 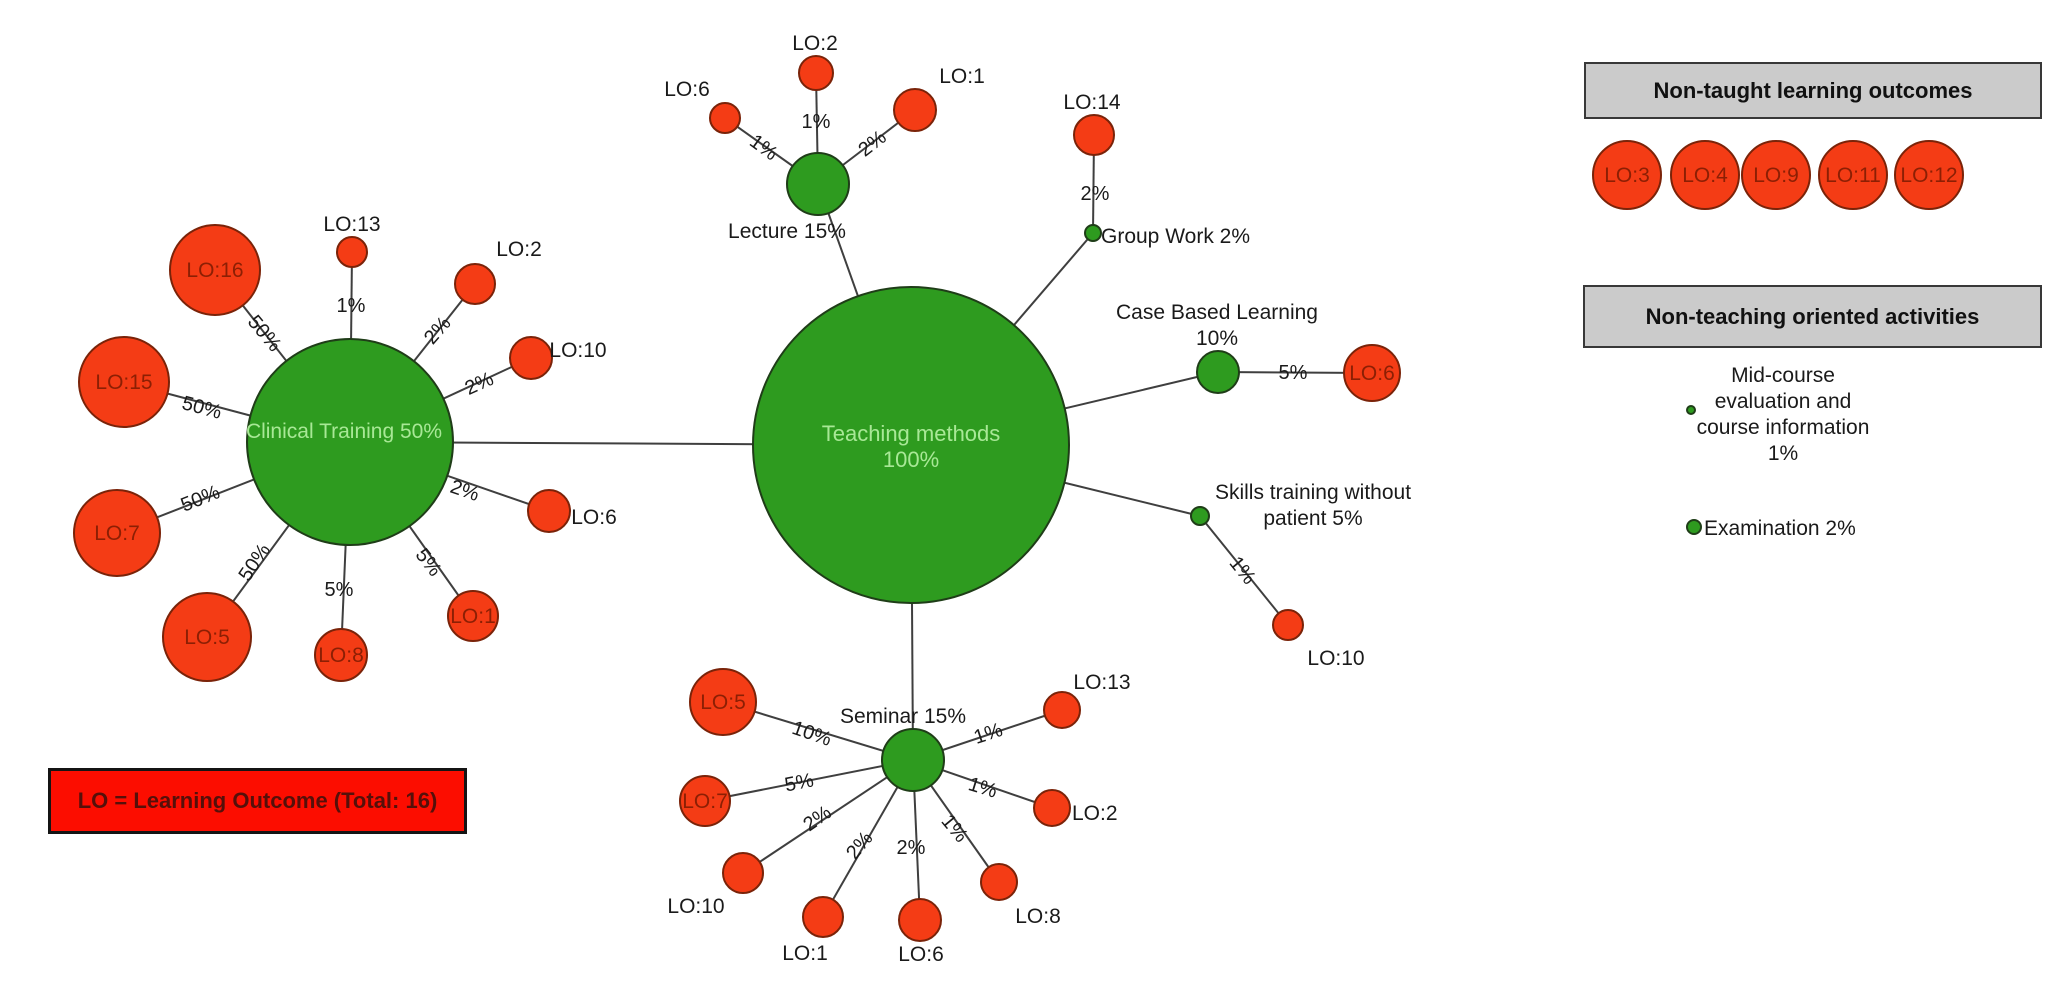 I want to click on node-circle-lo11-non-taught, so click(x=1853, y=175).